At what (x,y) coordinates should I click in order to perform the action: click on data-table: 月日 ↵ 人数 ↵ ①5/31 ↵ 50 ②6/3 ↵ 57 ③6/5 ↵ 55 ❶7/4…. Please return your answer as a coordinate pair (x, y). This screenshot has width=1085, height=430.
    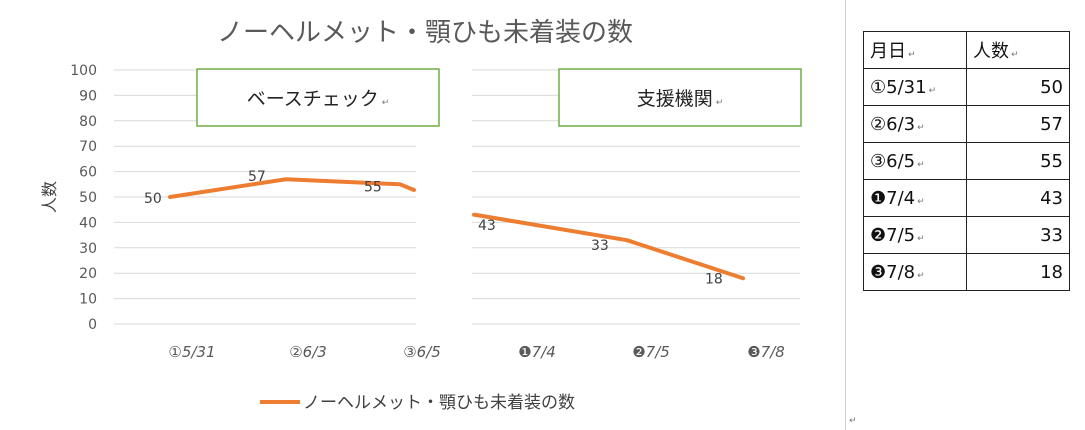
    Looking at the image, I should click on (966, 161).